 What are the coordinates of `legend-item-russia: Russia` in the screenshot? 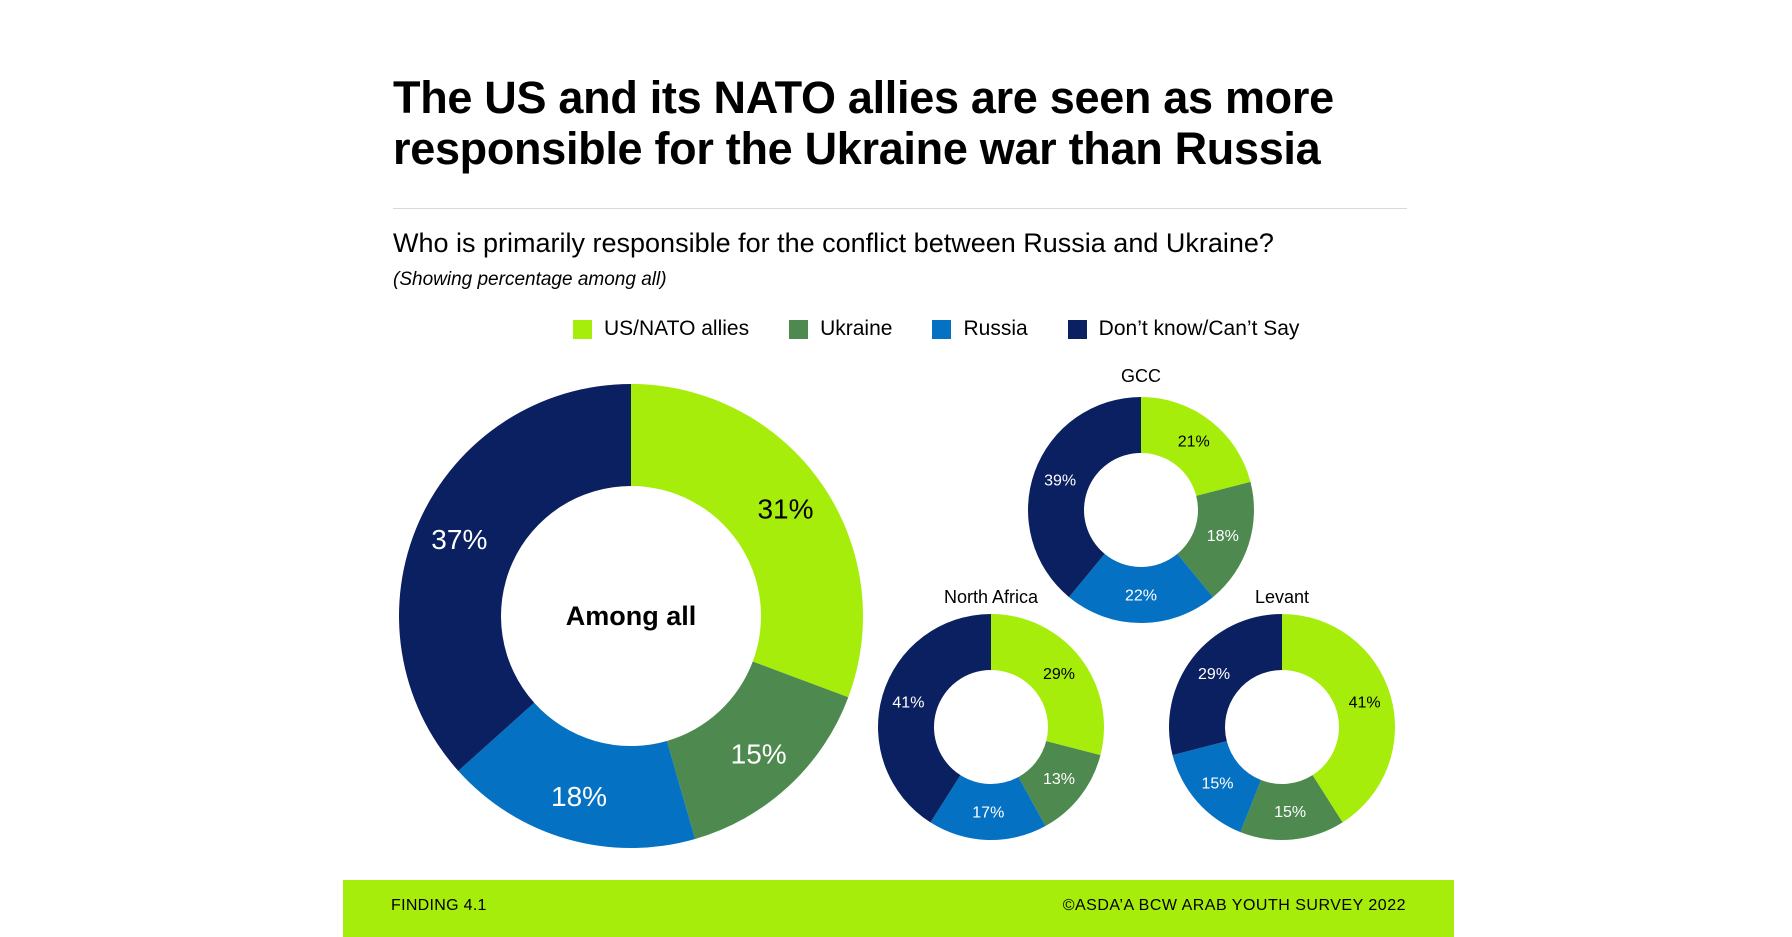 It's located at (980, 329).